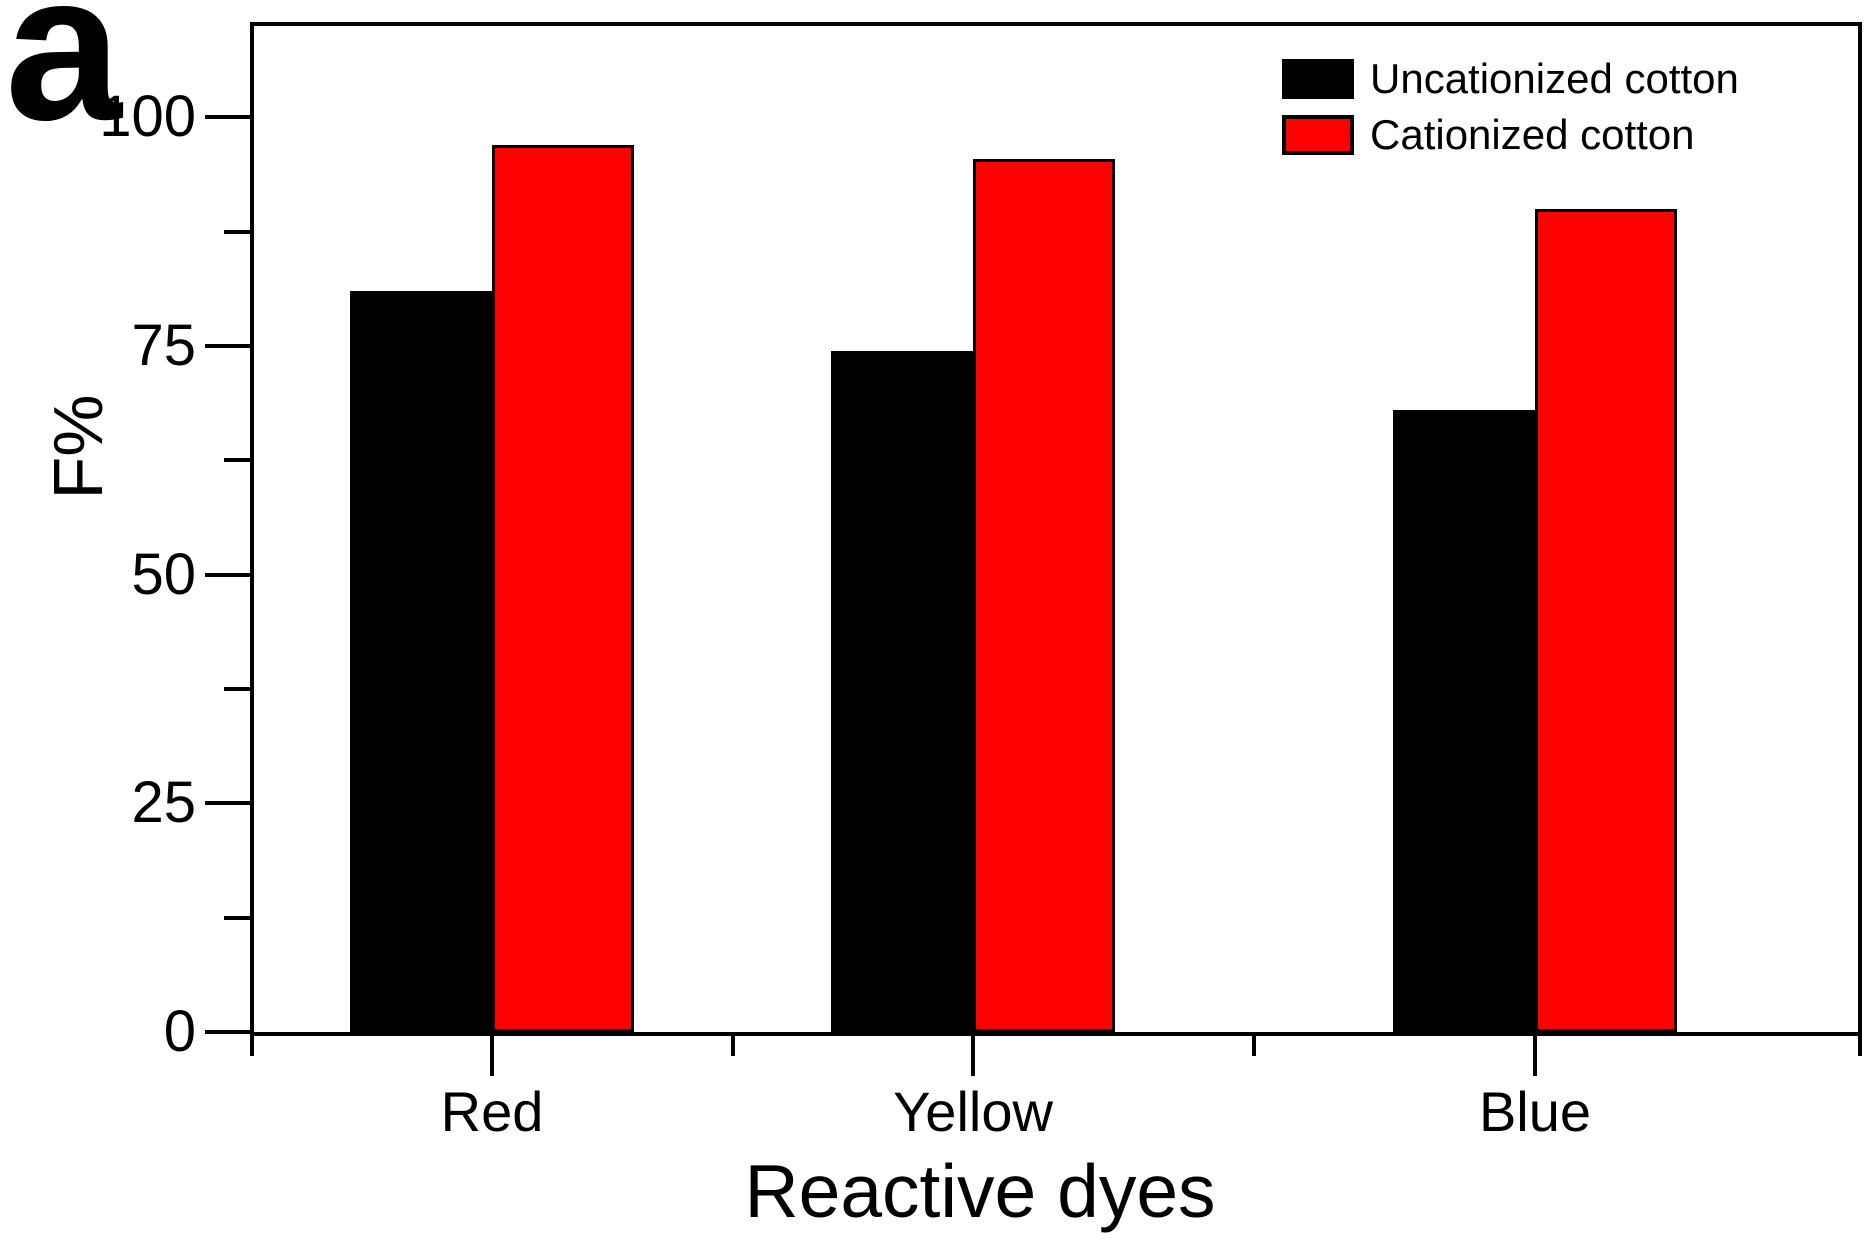 The image size is (1873, 1244). I want to click on bar-uncationized-cotton-yellow, so click(902, 691).